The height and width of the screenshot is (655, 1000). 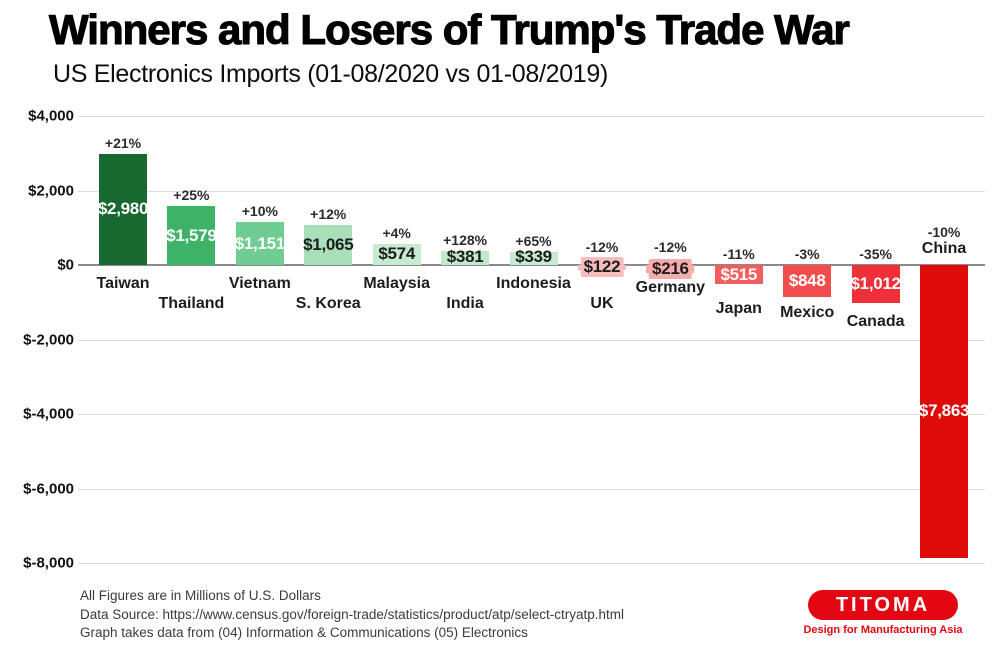 What do you see at coordinates (328, 214) in the screenshot?
I see `bar-pct-label: +12%` at bounding box center [328, 214].